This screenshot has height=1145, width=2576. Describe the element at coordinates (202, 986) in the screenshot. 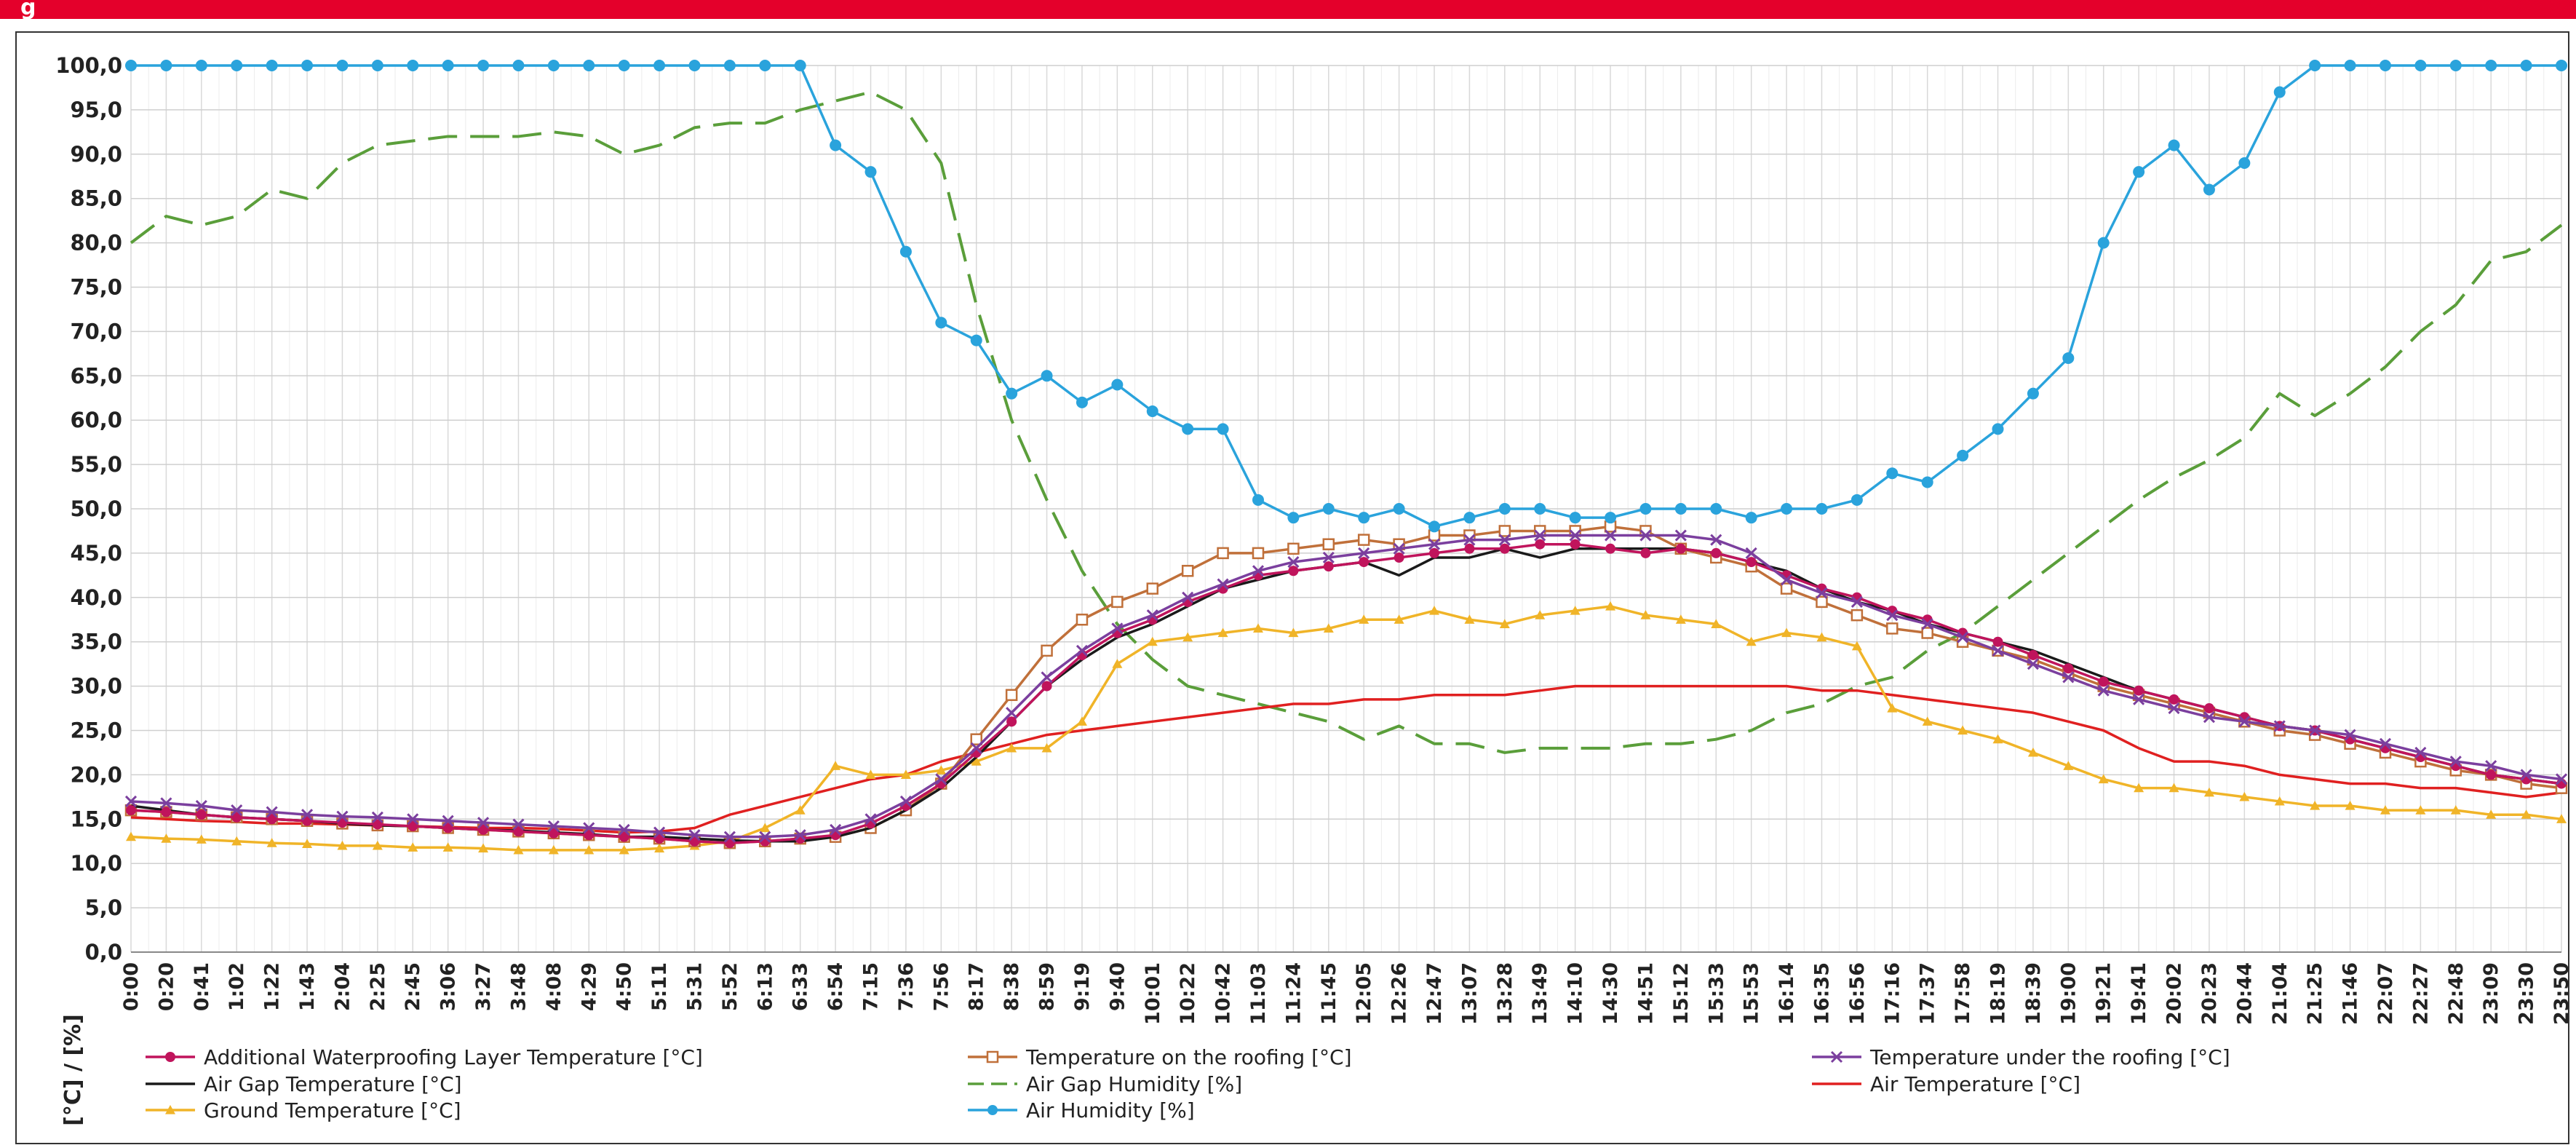

I see `x-tick-label: 0:41` at that location.